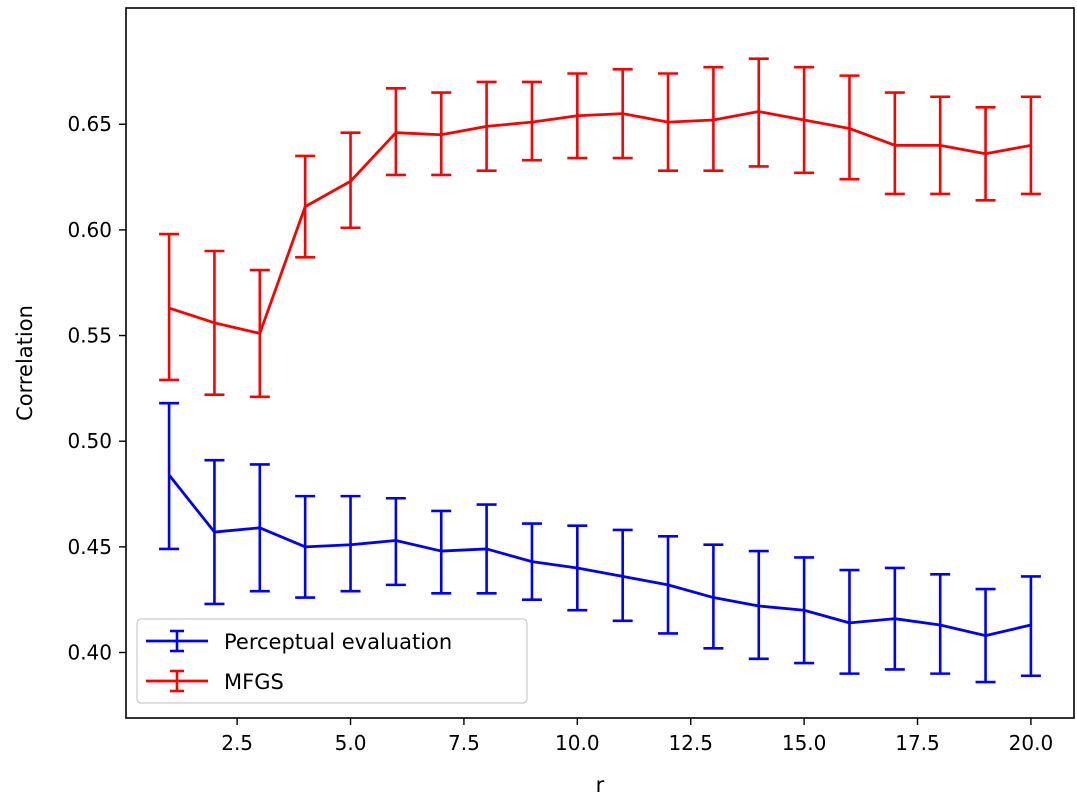  What do you see at coordinates (464, 743) in the screenshot?
I see `x-tick-label: 7.5` at bounding box center [464, 743].